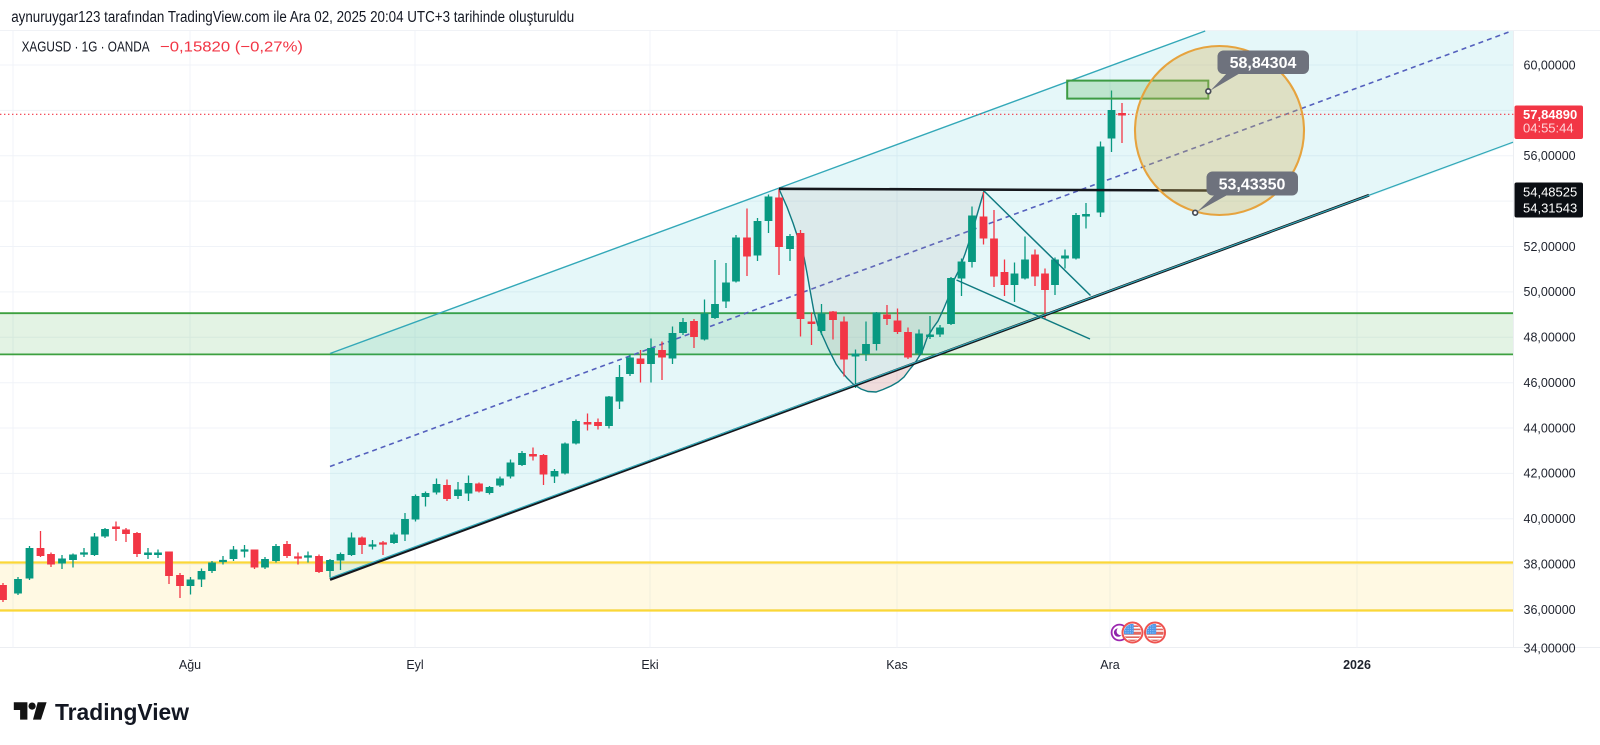  I want to click on svg-text: 50,00000, so click(1550, 292).